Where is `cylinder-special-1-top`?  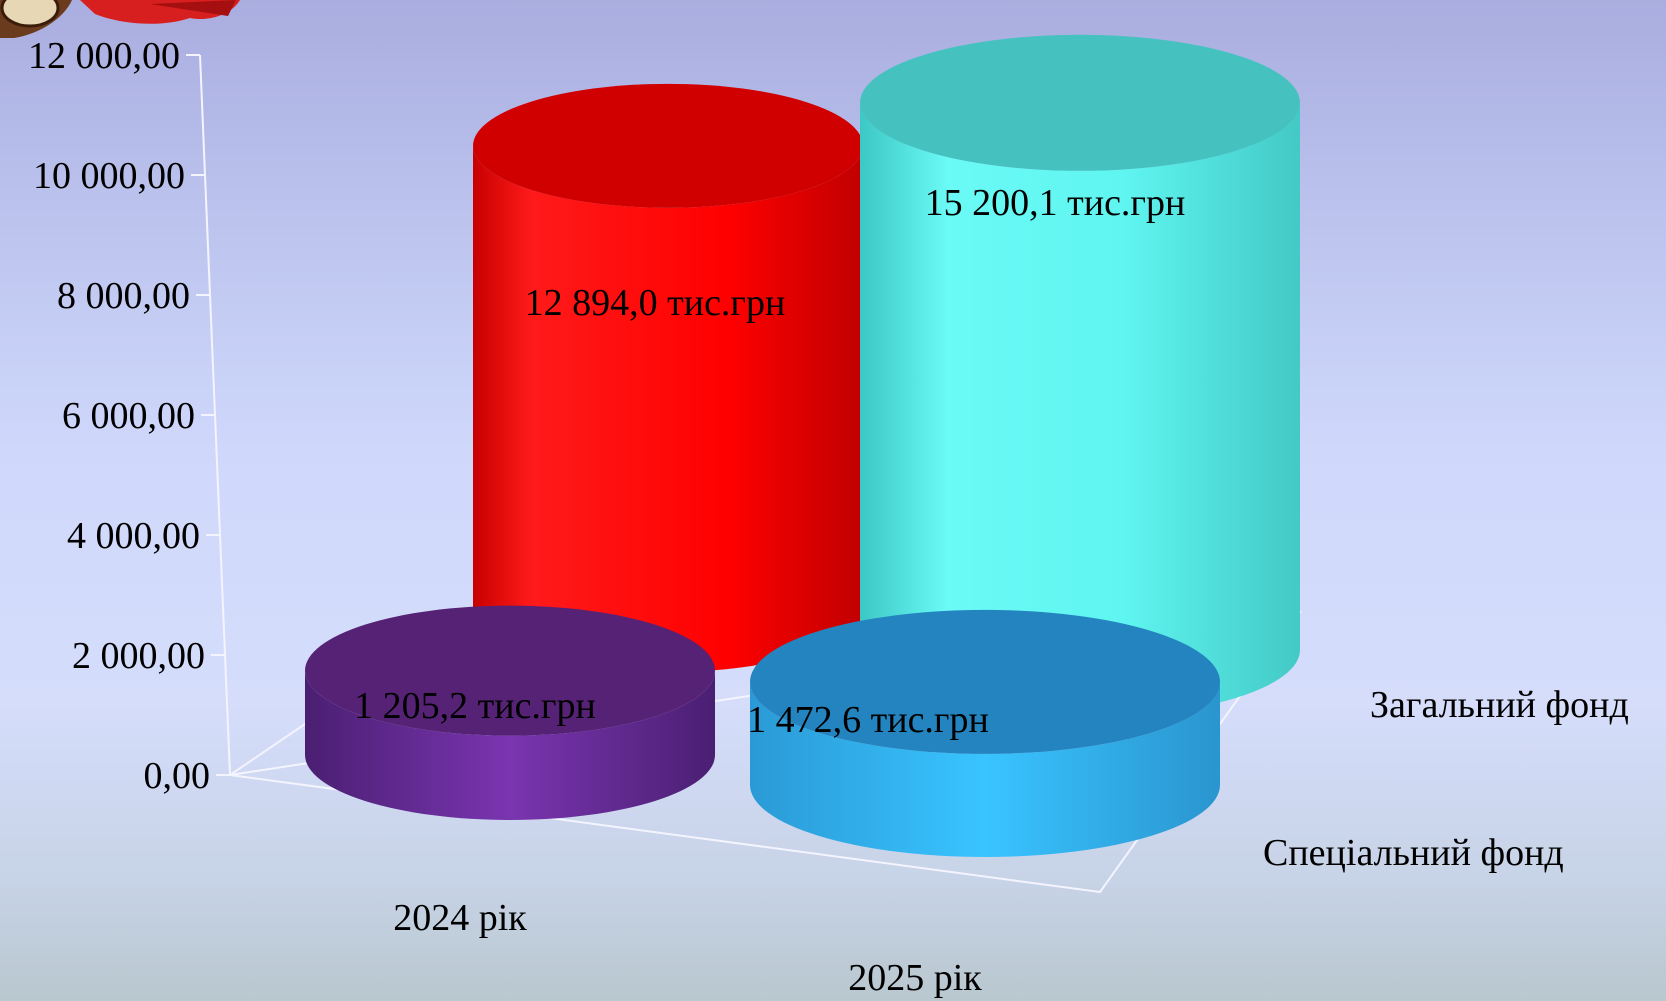 cylinder-special-1-top is located at coordinates (510, 670).